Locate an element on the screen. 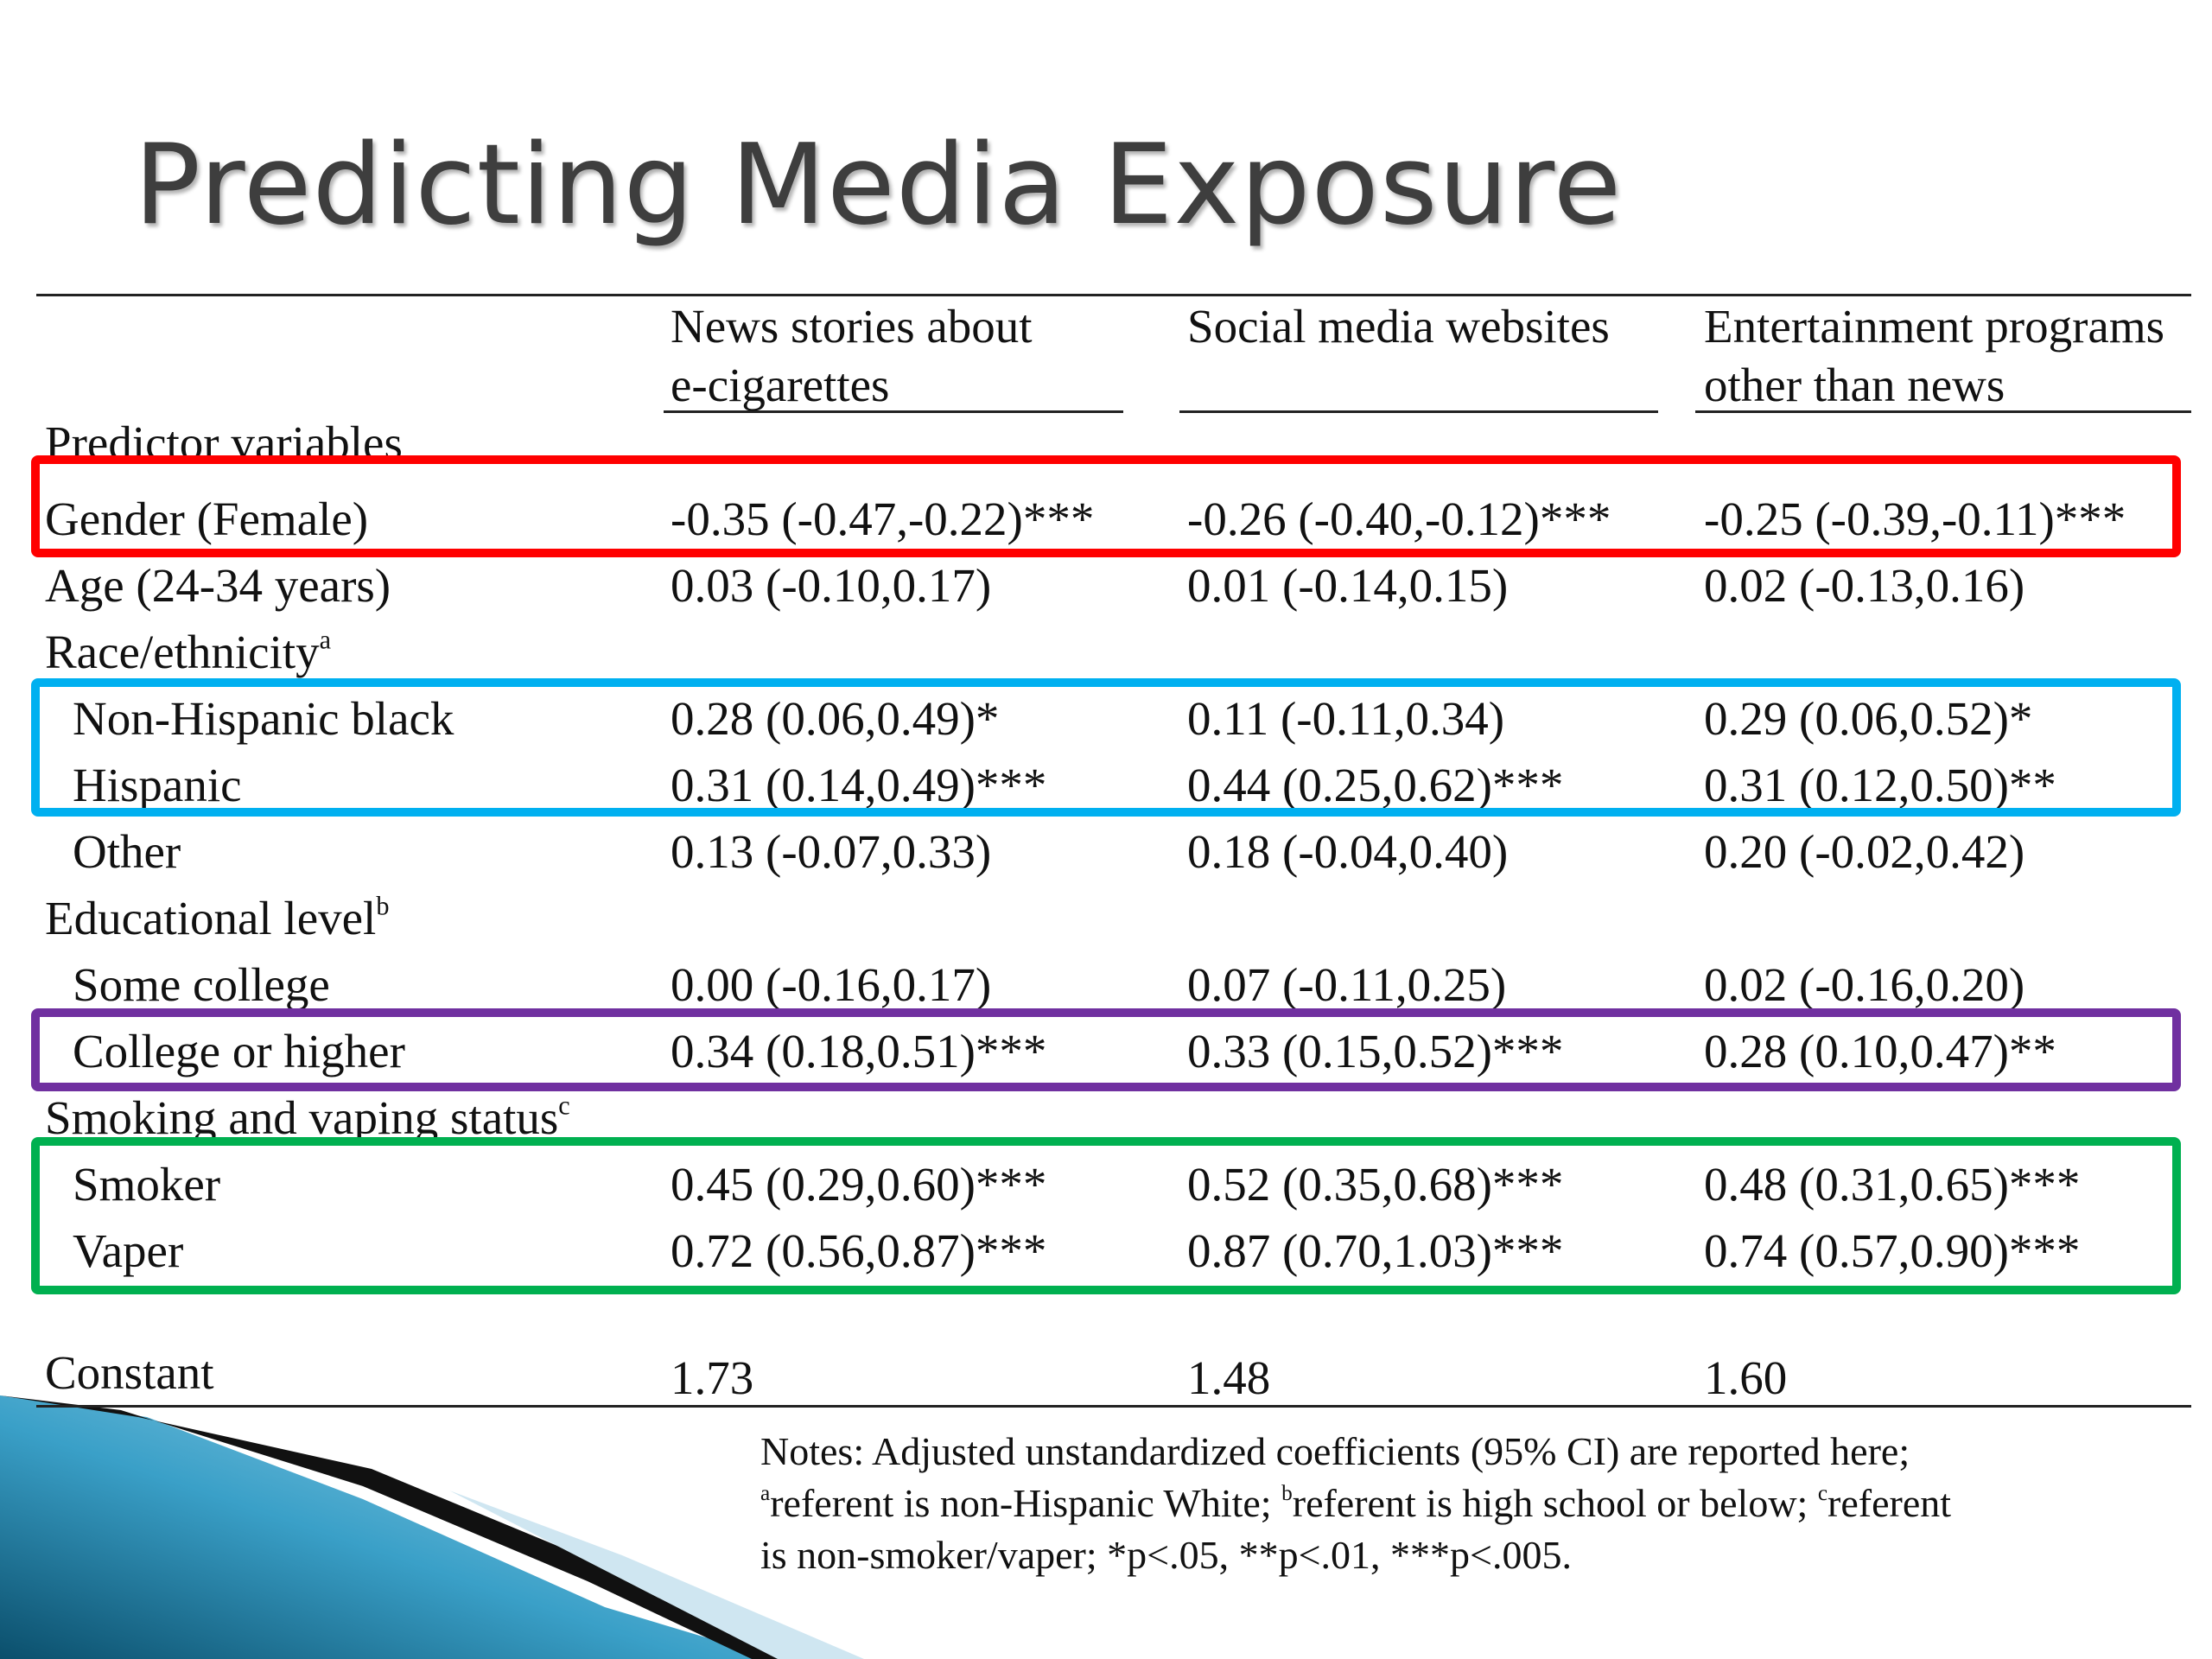 The height and width of the screenshot is (1659, 2212). row-label: Educational levelb is located at coordinates (217, 917).